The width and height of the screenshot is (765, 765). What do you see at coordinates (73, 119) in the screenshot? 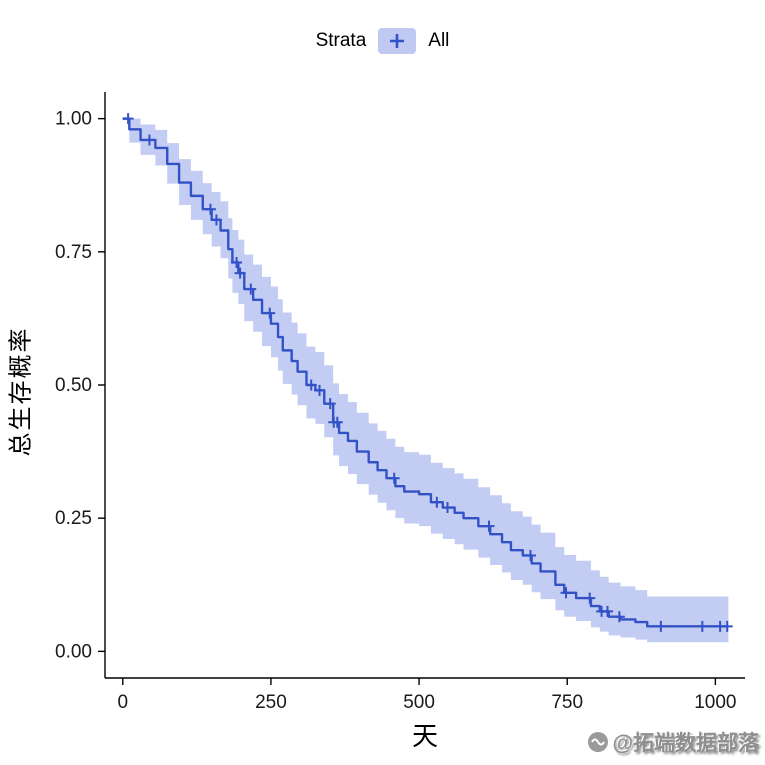
I see `y-tick-label: 1.00` at bounding box center [73, 119].